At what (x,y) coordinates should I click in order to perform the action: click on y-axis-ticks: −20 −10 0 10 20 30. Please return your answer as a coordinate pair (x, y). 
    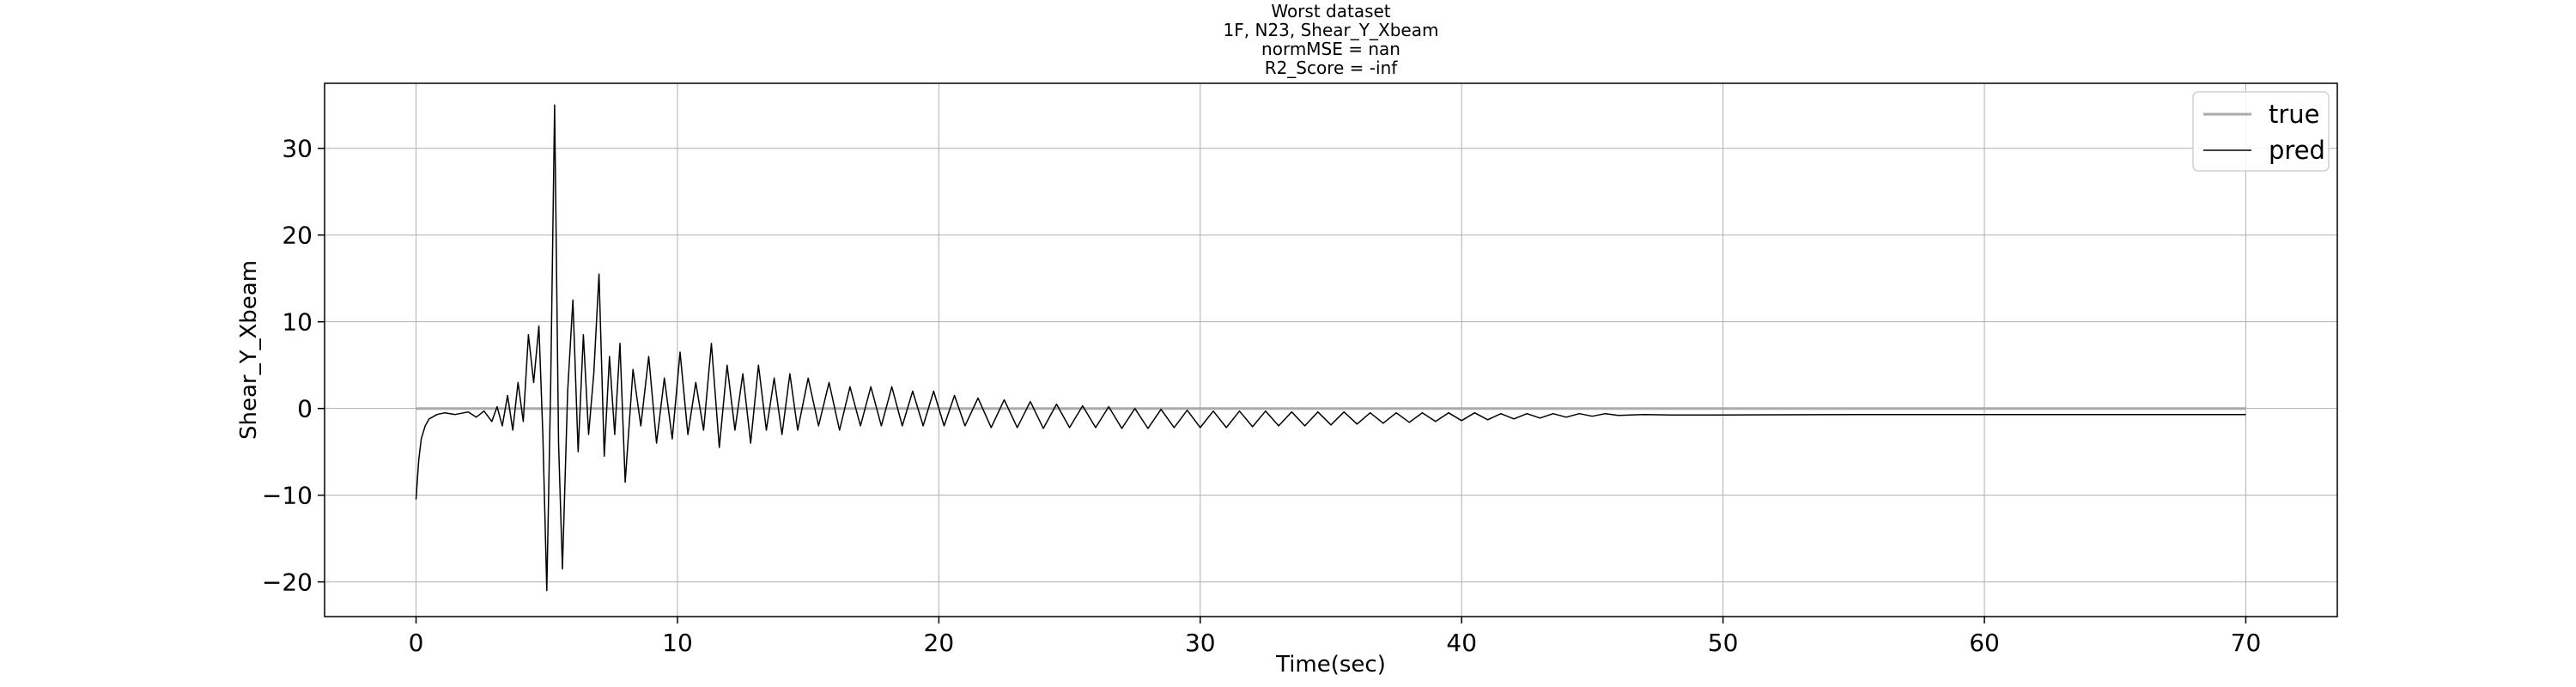
    Looking at the image, I should click on (293, 366).